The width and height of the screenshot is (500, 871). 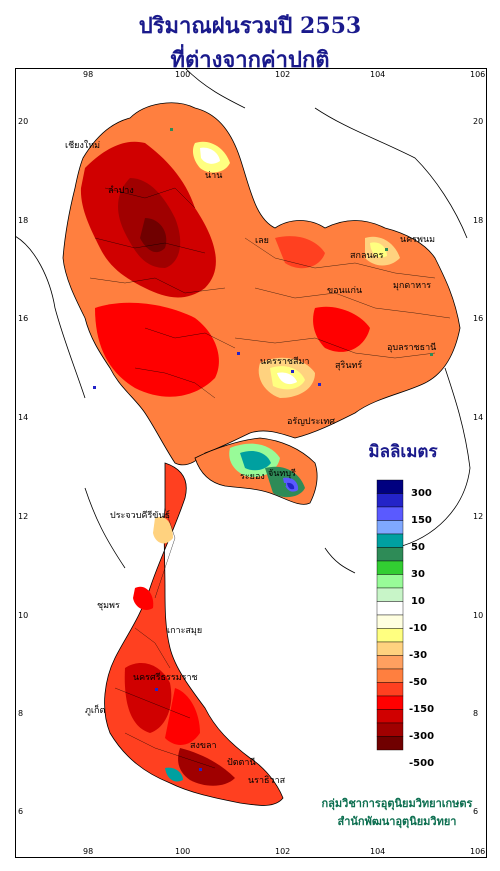 I want to click on credit-line2: สำนักพัฒนาอุตุนิยมวิทยา, so click(x=397, y=821).